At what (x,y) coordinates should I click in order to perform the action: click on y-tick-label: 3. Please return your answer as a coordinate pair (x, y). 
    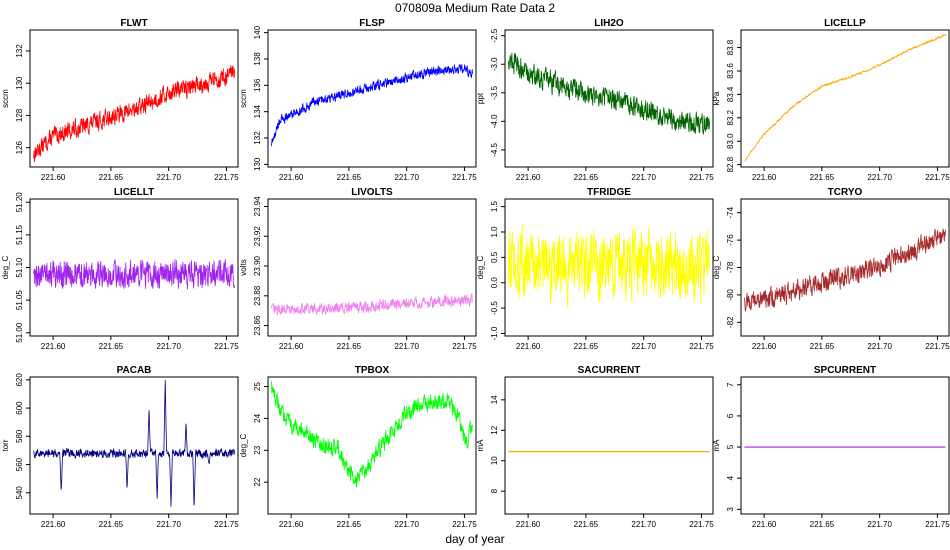
    Looking at the image, I should click on (730, 509).